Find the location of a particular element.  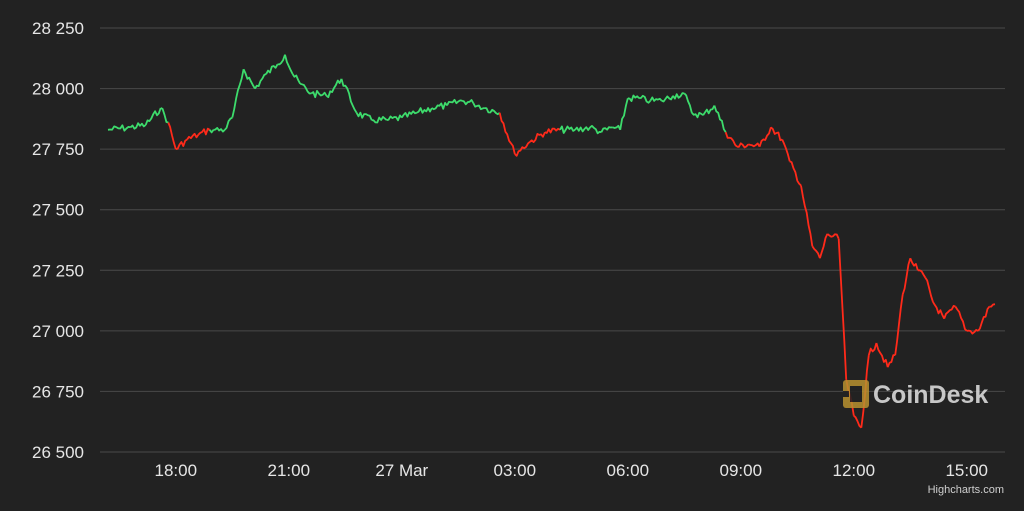

x-tick-label: 03:00 is located at coordinates (515, 470).